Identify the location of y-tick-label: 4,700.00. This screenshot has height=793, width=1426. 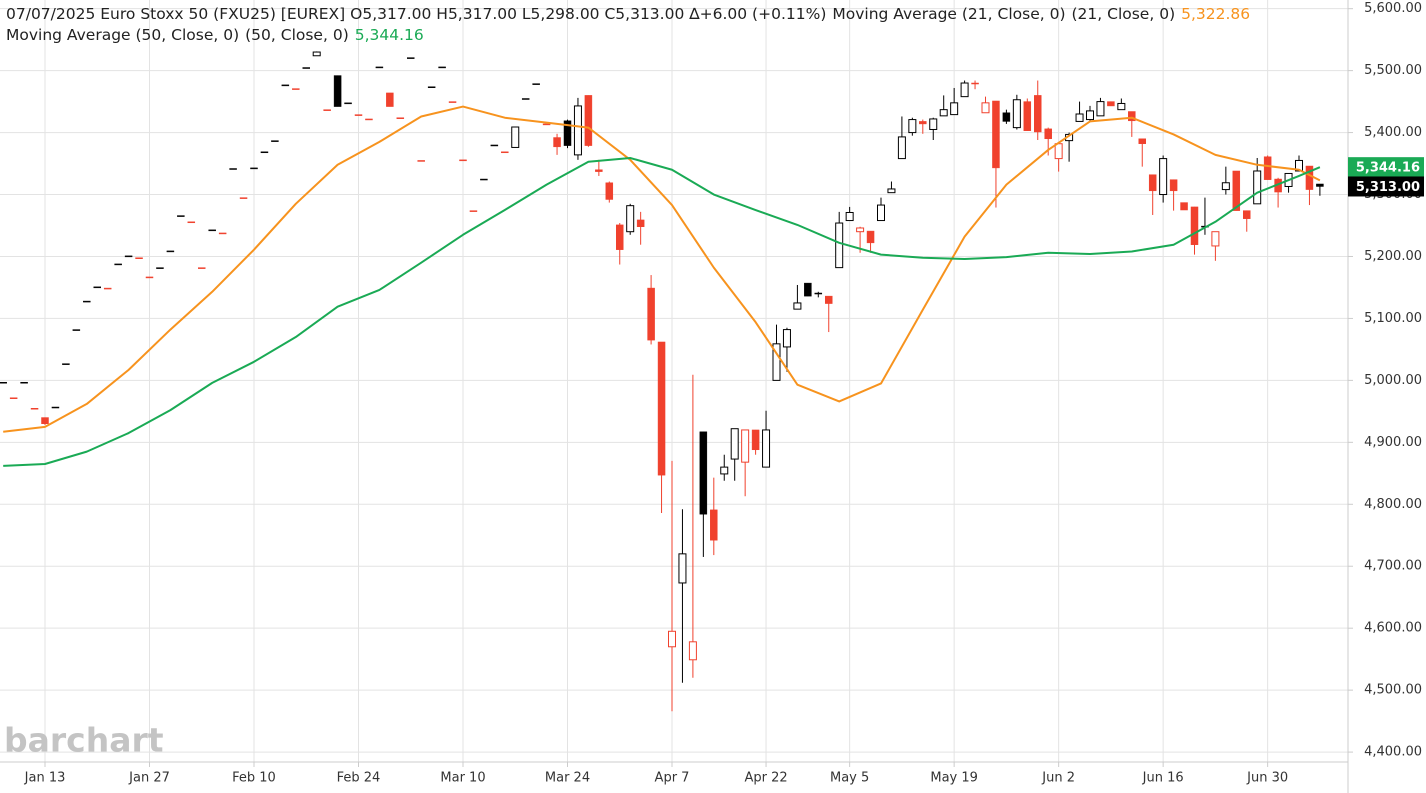
(1393, 566).